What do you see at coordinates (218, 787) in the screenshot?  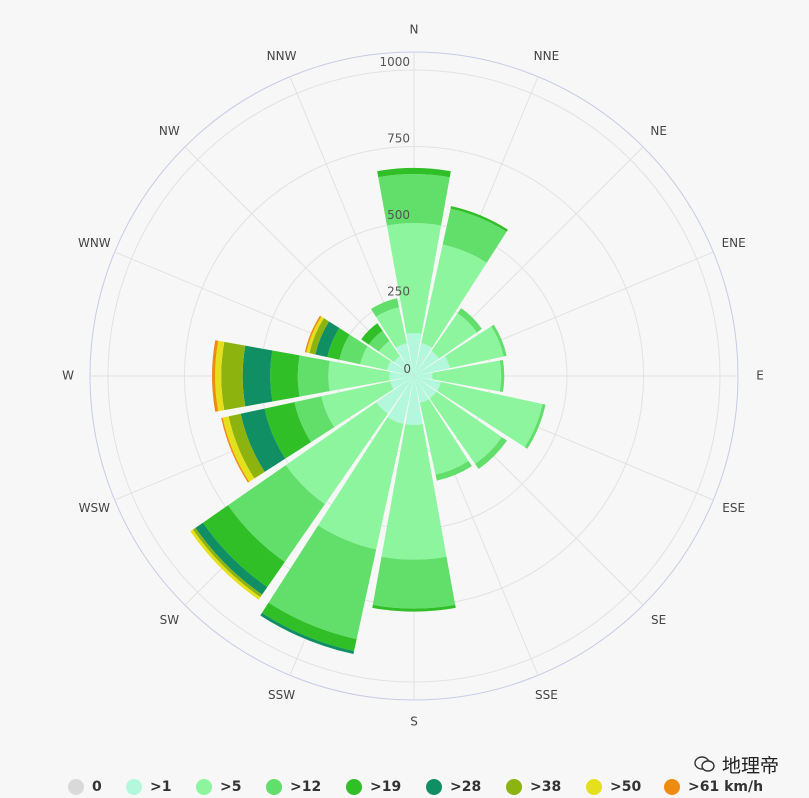 I see `legend-item-2: >5` at bounding box center [218, 787].